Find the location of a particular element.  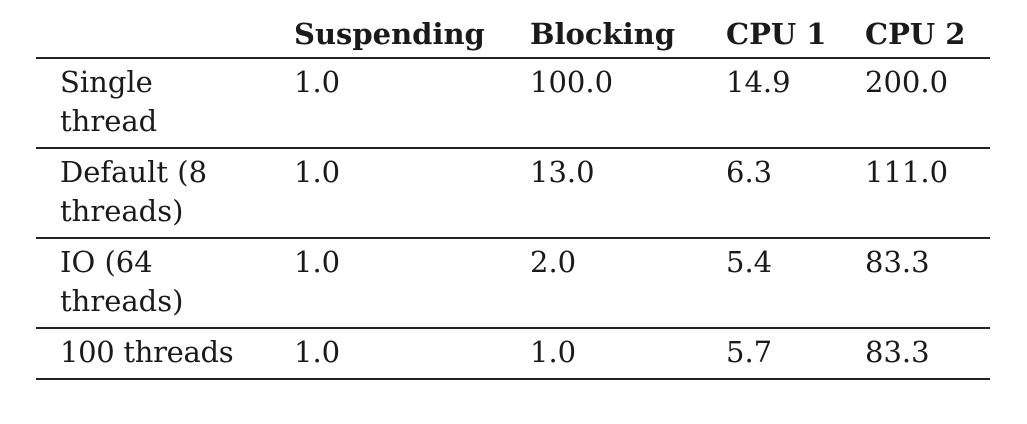

value-cell-cpu1: 6.3 is located at coordinates (795, 193).